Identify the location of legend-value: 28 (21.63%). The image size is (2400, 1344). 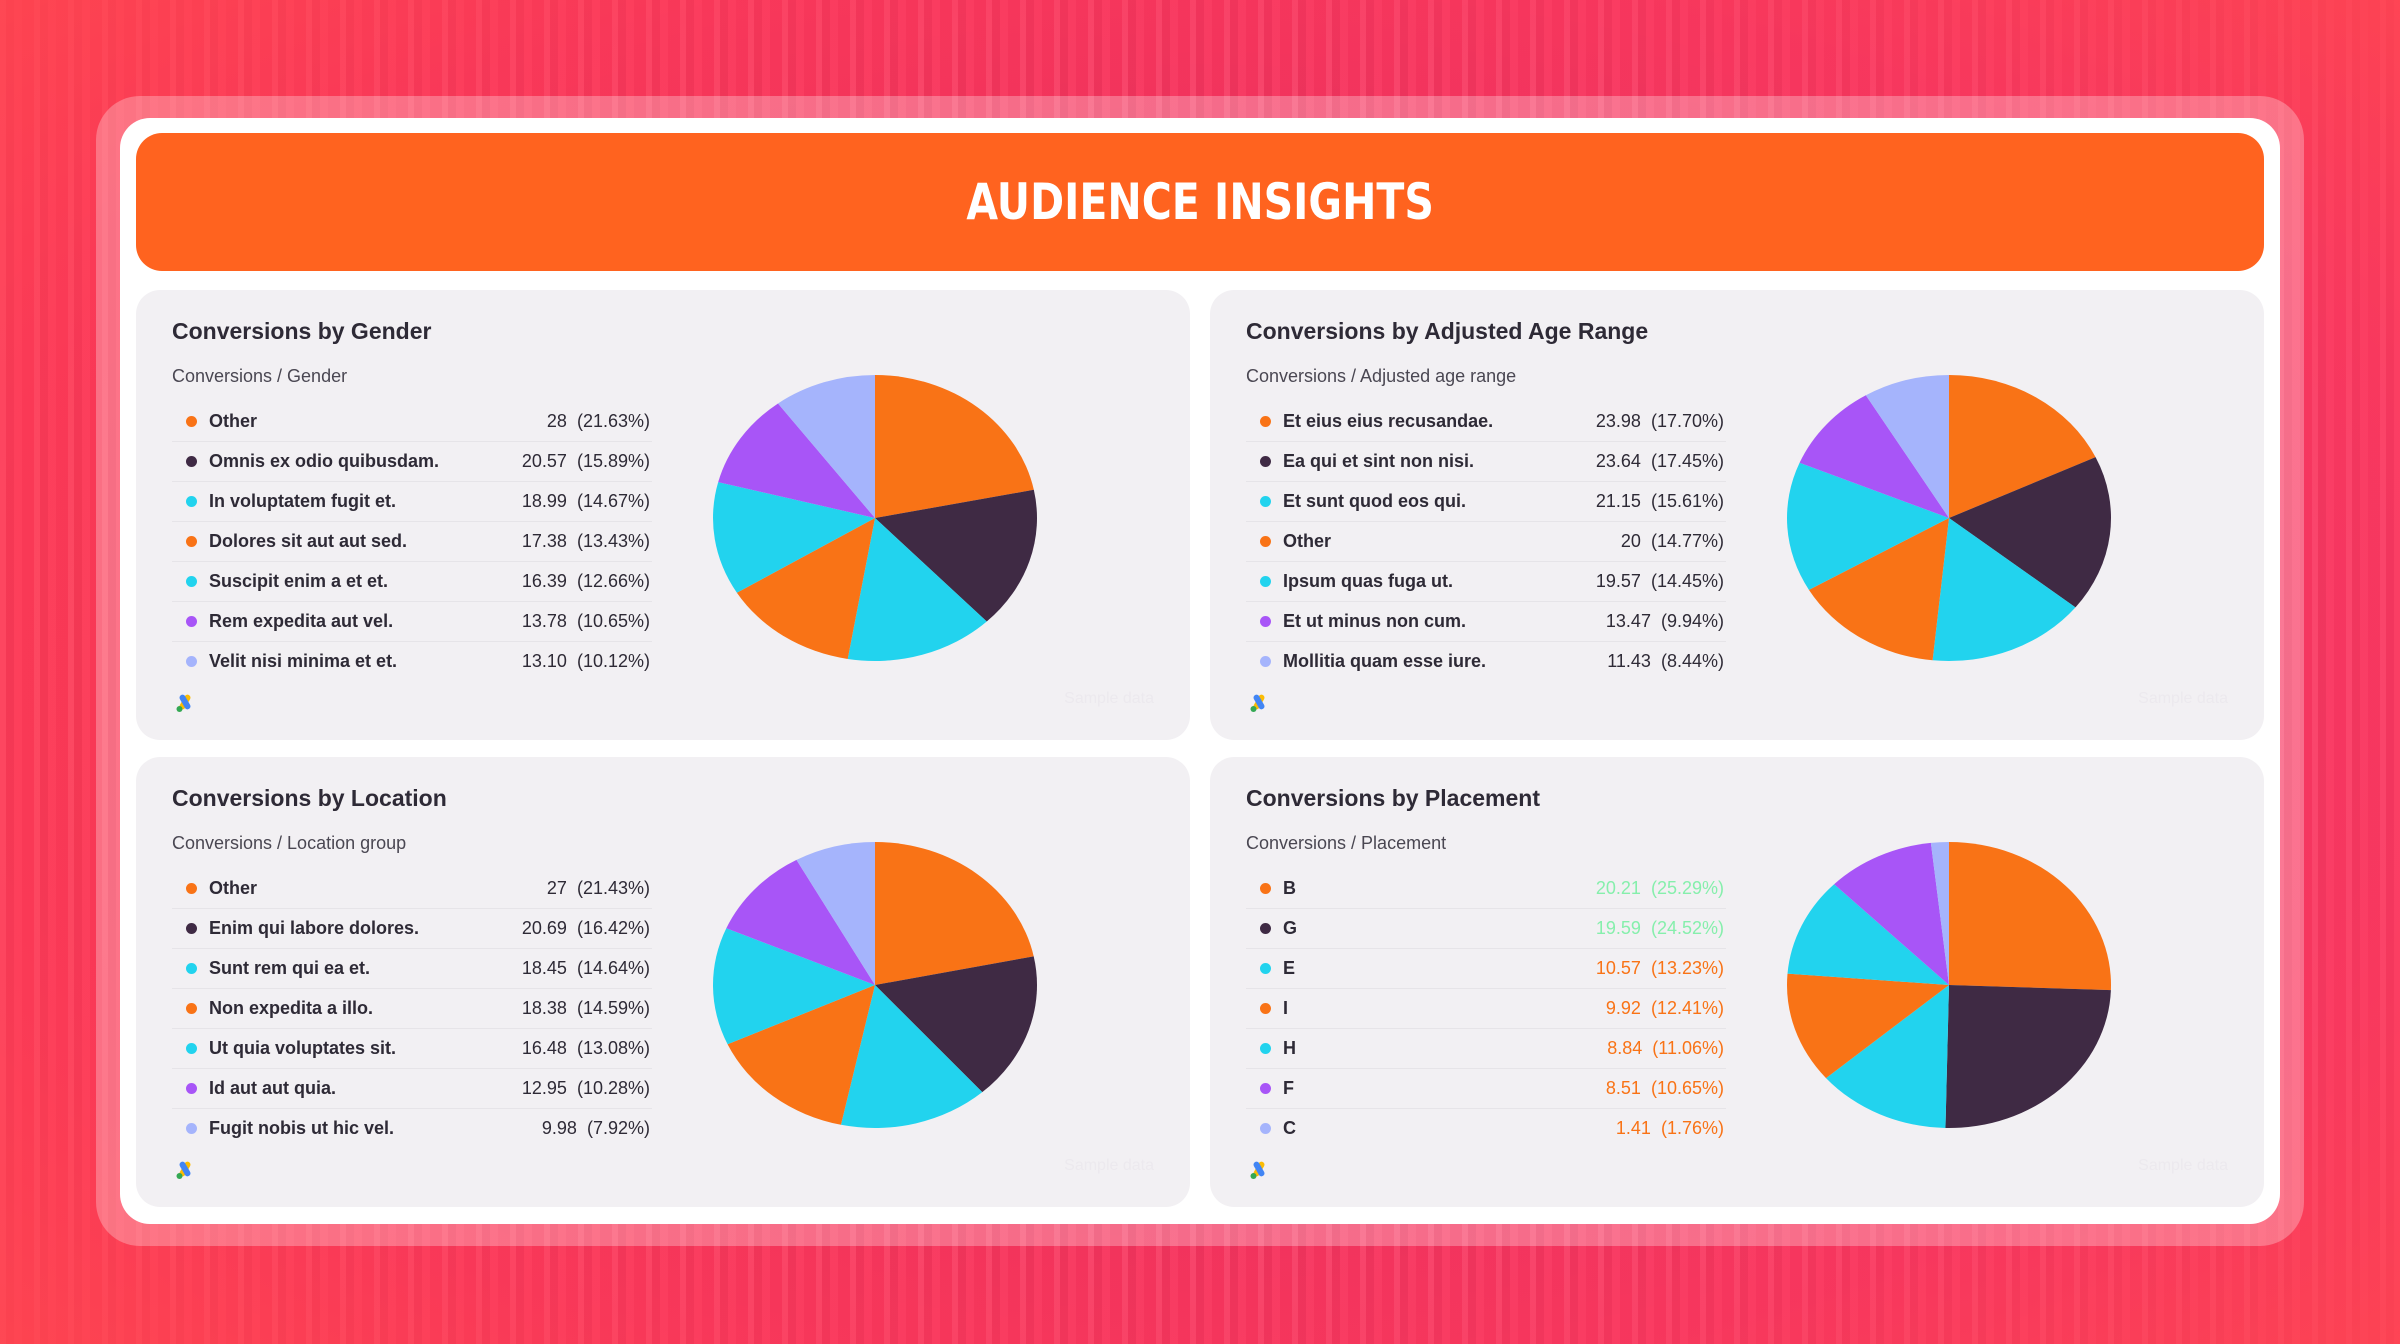
(599, 421).